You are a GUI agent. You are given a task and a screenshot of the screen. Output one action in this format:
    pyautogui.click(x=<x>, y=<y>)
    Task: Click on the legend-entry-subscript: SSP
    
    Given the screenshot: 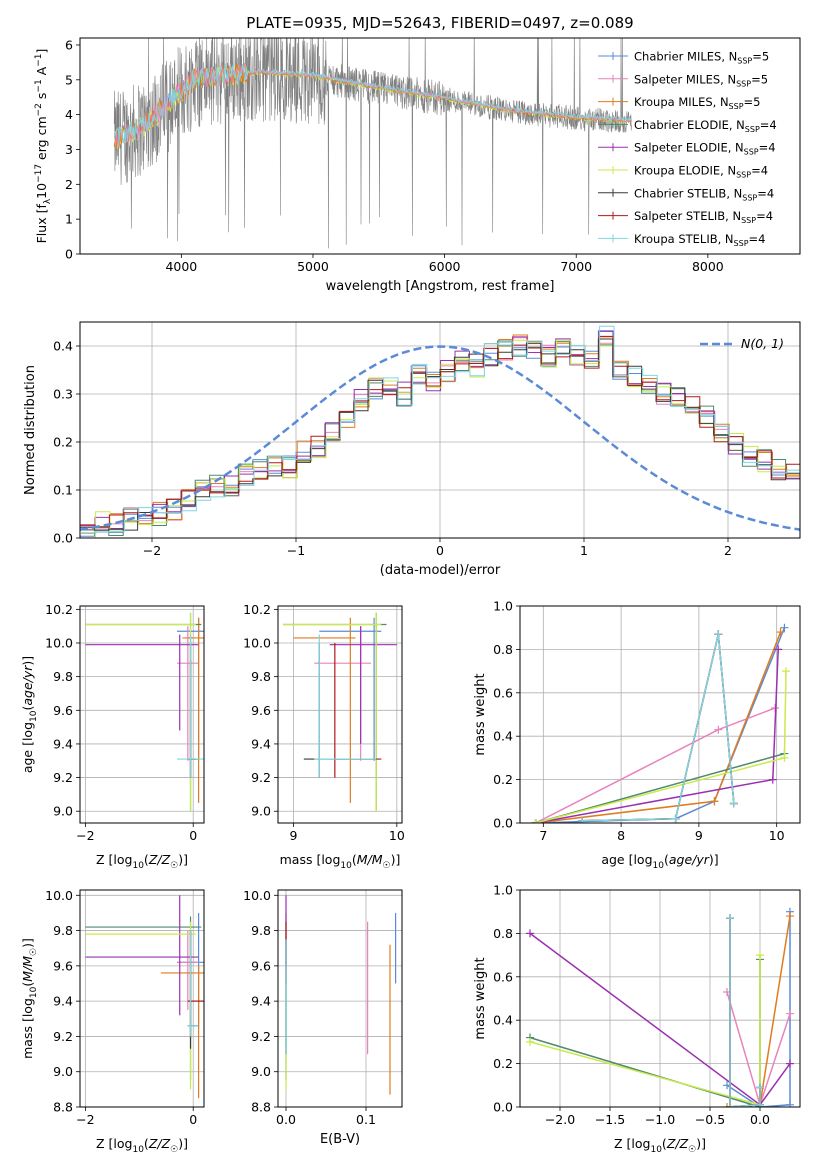 What is the action you would take?
    pyautogui.click(x=752, y=129)
    